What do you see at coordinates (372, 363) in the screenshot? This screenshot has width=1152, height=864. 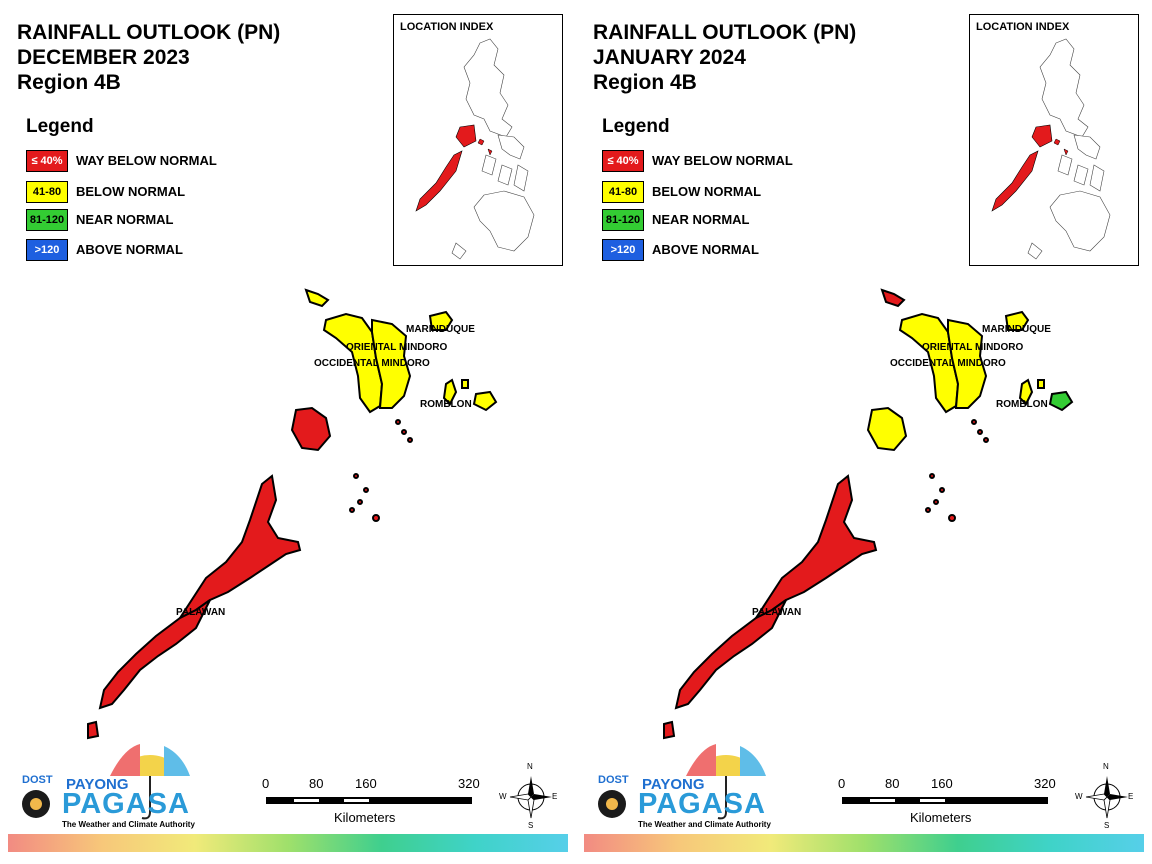 I see `label-occidental-mindoro: OCCIDENTAL MINDORO` at bounding box center [372, 363].